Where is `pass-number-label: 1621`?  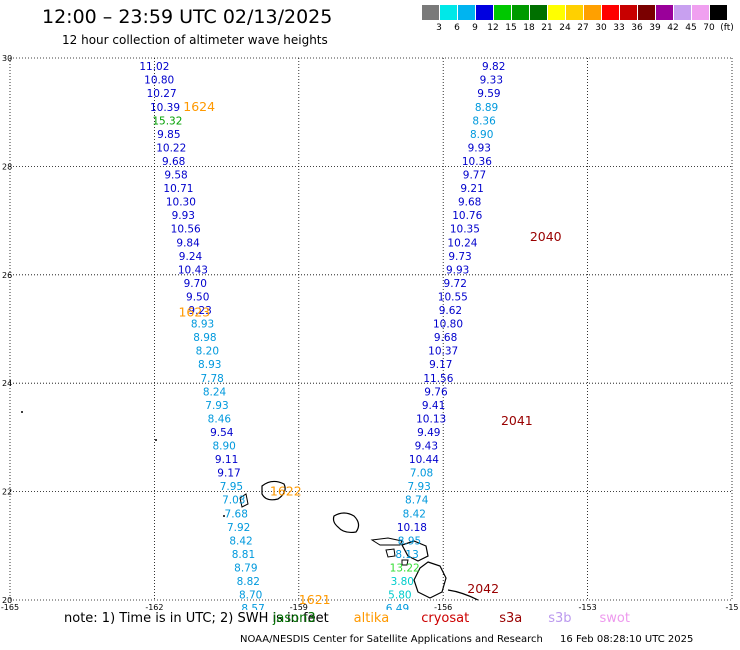 pass-number-label: 1621 is located at coordinates (315, 599).